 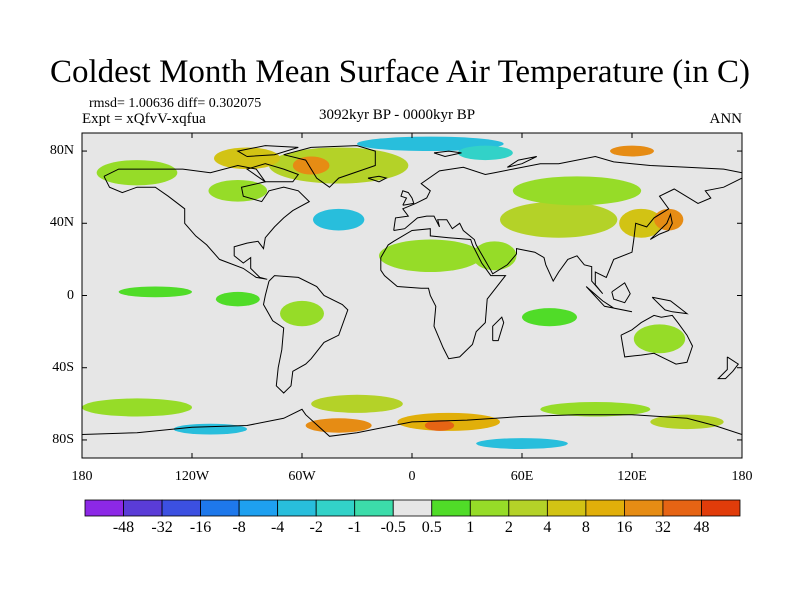 I want to click on coastline-north-america, so click(x=207, y=222).